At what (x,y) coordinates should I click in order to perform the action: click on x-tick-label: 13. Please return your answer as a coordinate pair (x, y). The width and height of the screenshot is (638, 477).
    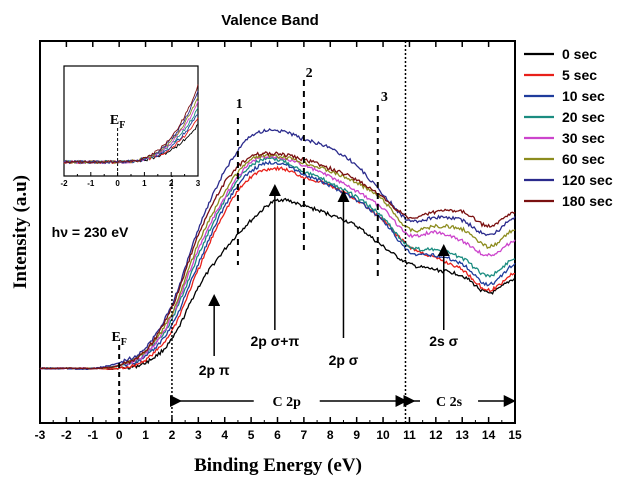
    Looking at the image, I should click on (463, 435).